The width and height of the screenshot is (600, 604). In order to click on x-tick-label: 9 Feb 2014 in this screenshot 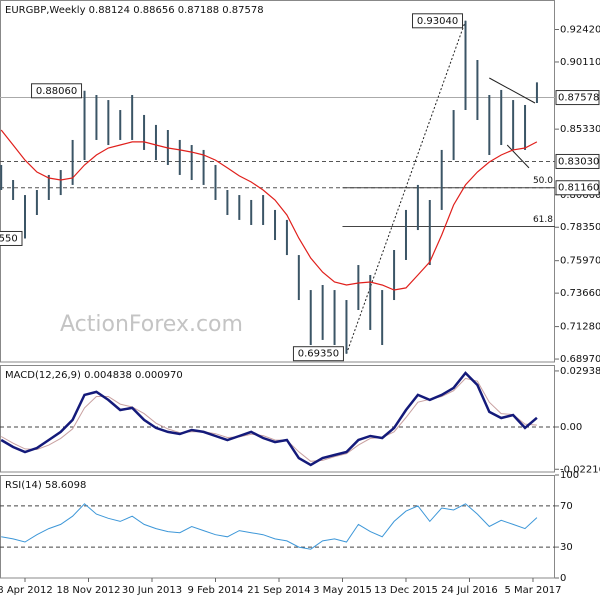, I will do `click(216, 590)`.